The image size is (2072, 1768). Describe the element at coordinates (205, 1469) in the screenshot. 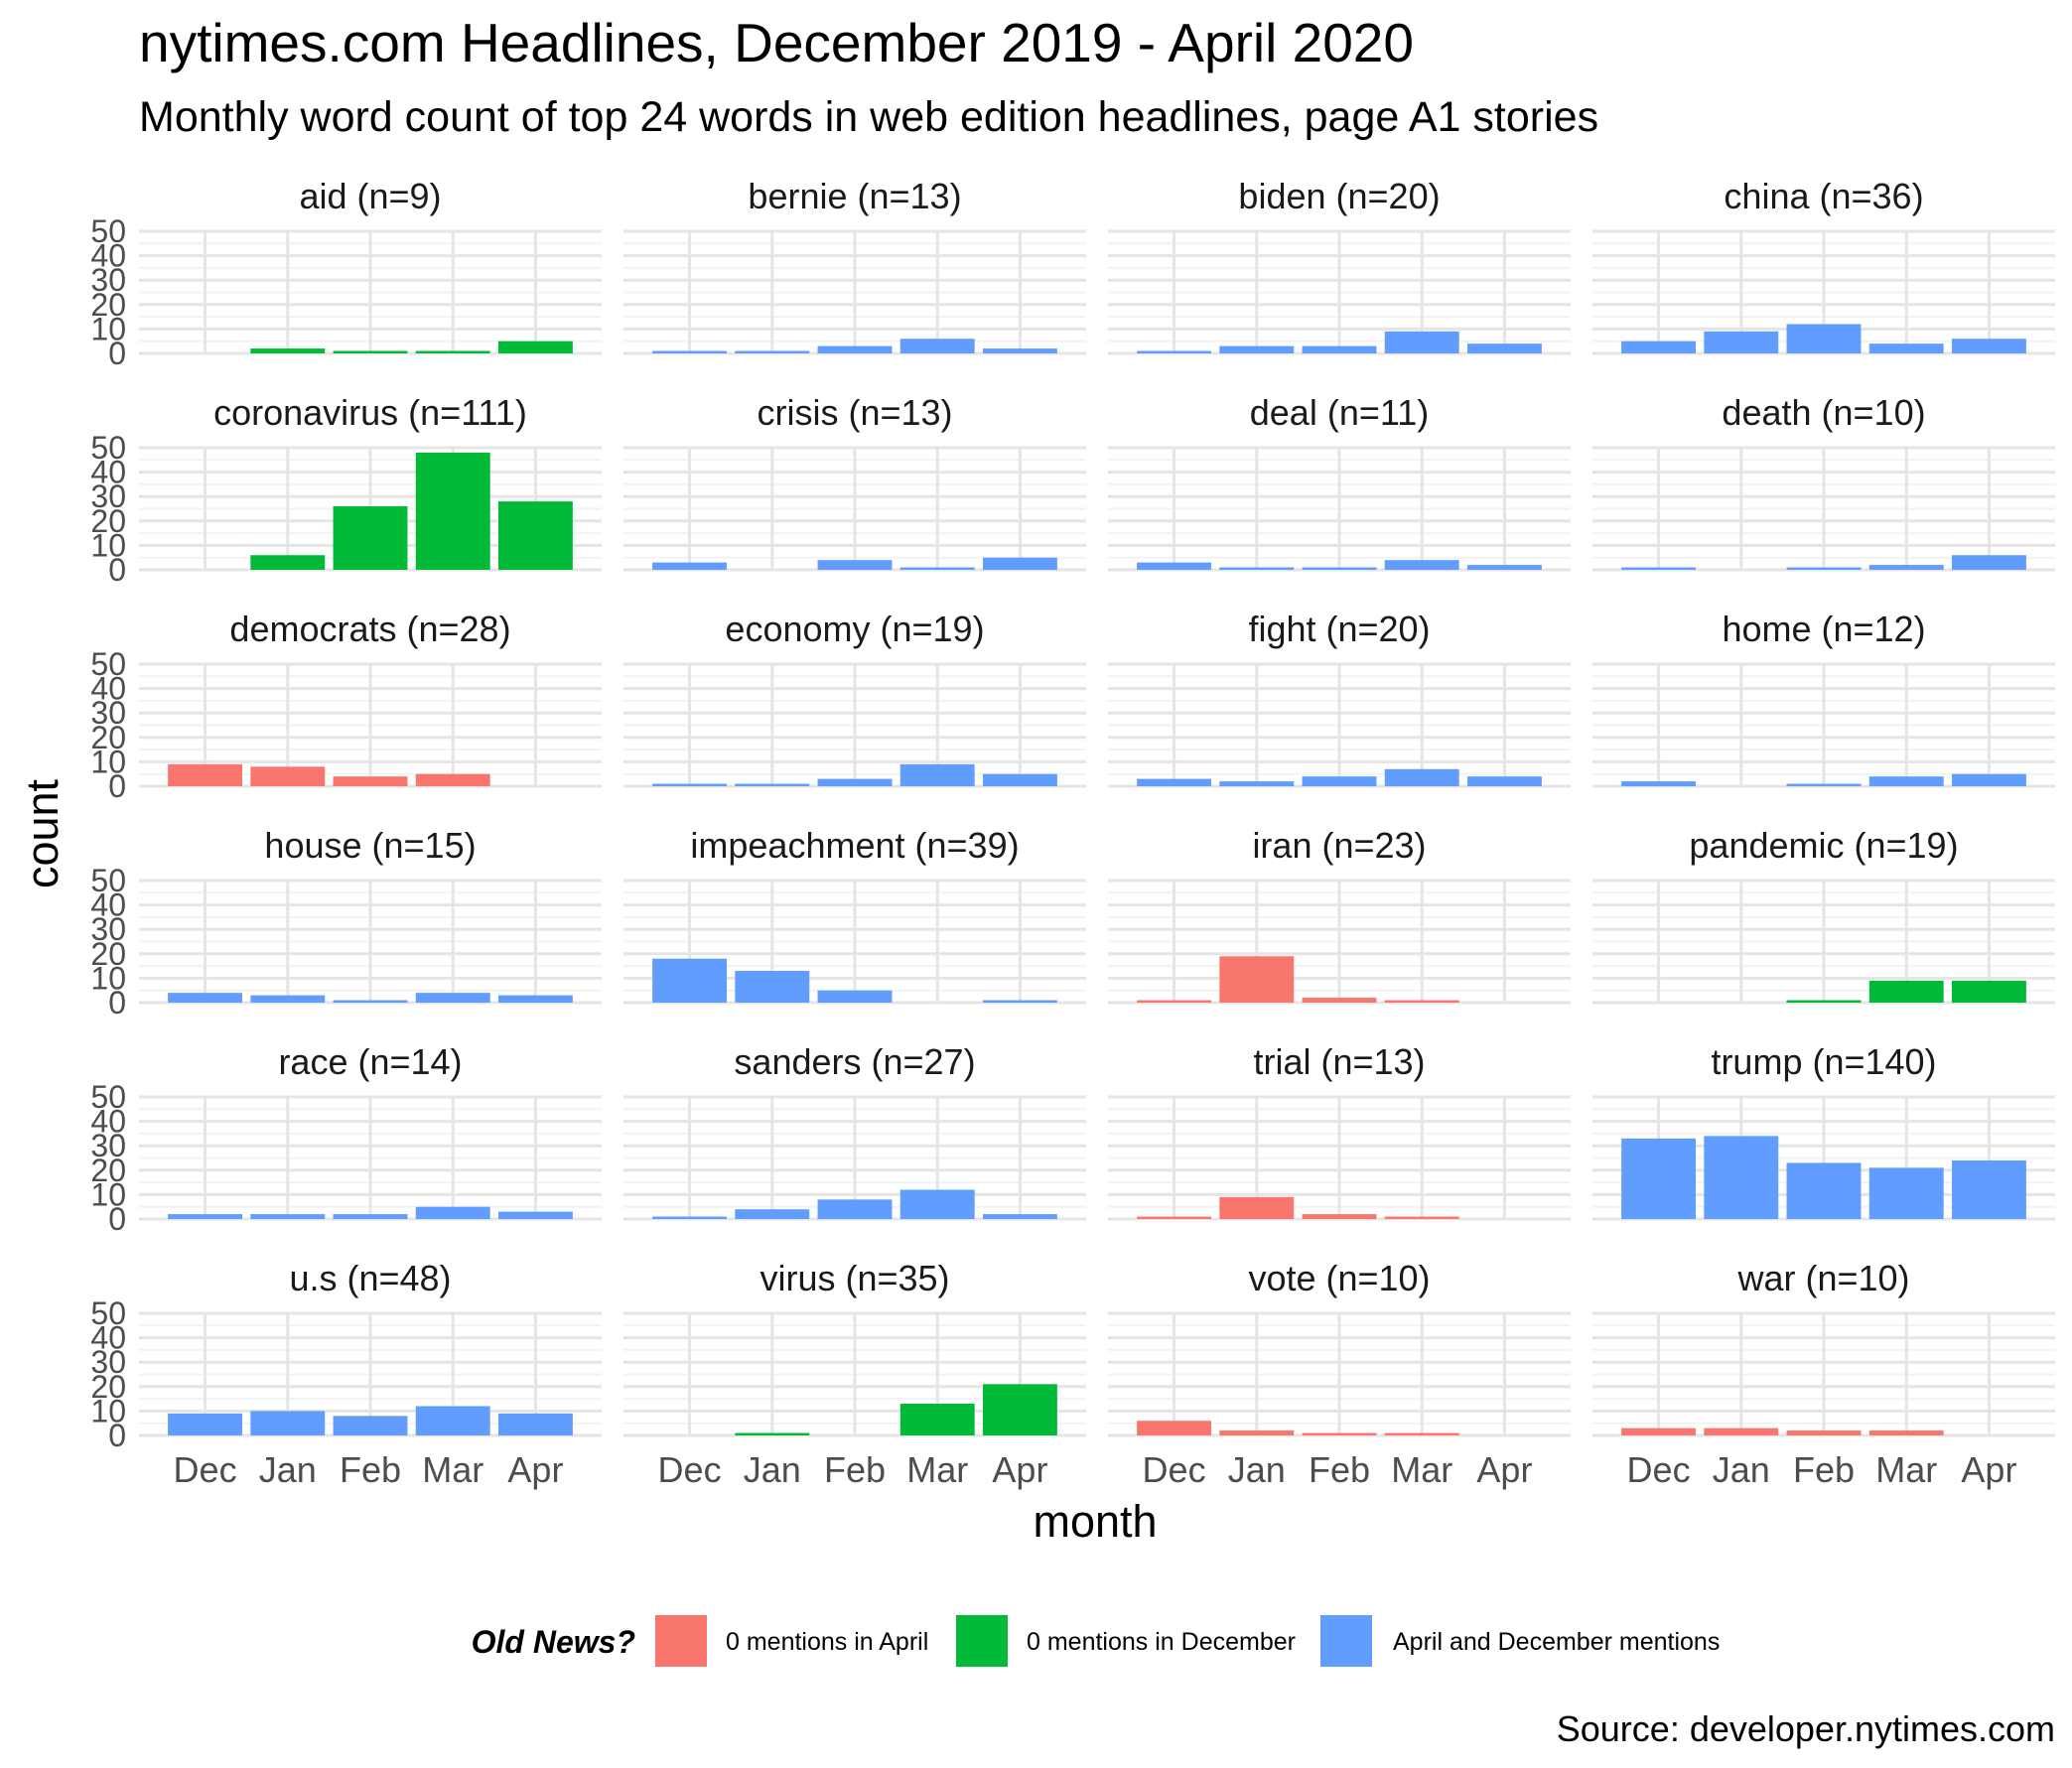

I see `x-tick-label: Dec` at that location.